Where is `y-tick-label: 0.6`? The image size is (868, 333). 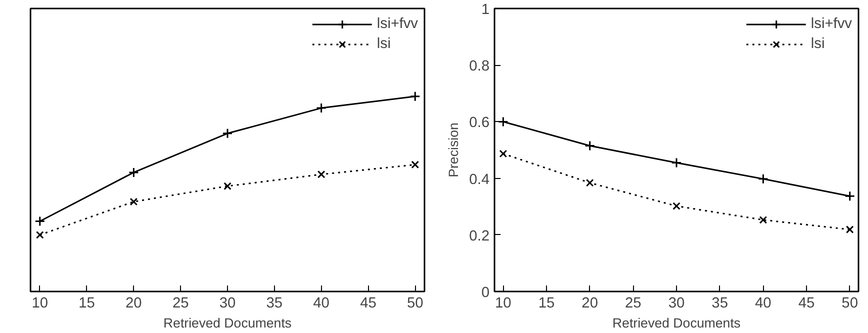 y-tick-label: 0.6 is located at coordinates (479, 123).